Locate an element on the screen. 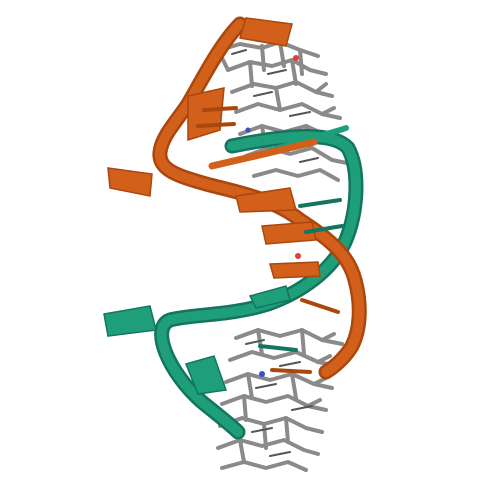 This screenshot has width=500, height=500. base-stack-lower is located at coordinates (280, 400).